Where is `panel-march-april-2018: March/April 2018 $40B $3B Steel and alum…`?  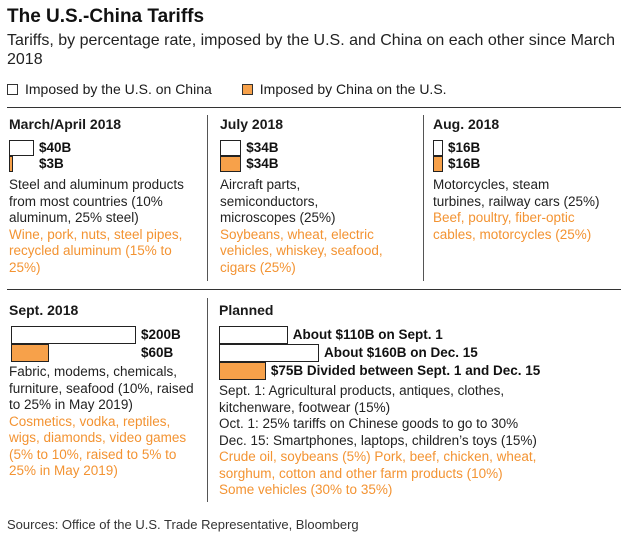 panel-march-april-2018: March/April 2018 $40B $3B Steel and alum… is located at coordinates (106, 196).